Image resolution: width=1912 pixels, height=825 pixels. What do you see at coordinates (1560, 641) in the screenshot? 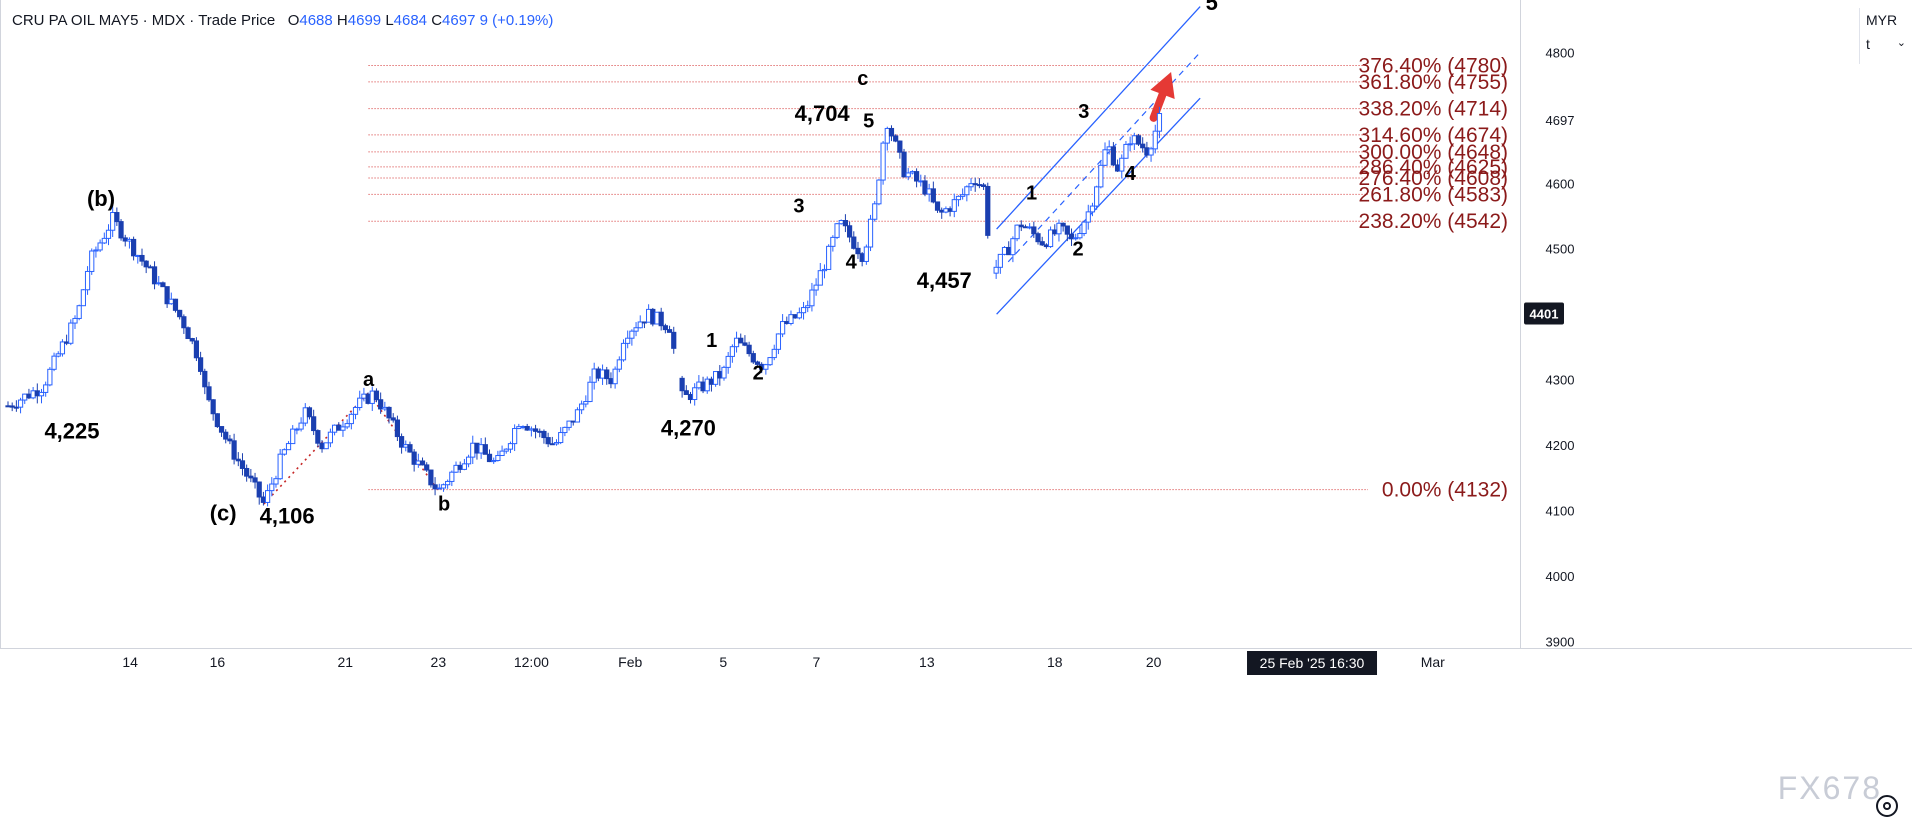
I see `price-tick-label: 3900` at bounding box center [1560, 641].